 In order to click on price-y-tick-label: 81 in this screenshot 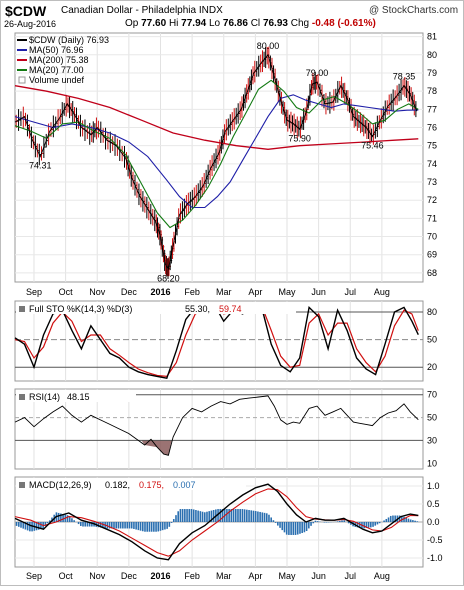, I will do `click(432, 37)`.